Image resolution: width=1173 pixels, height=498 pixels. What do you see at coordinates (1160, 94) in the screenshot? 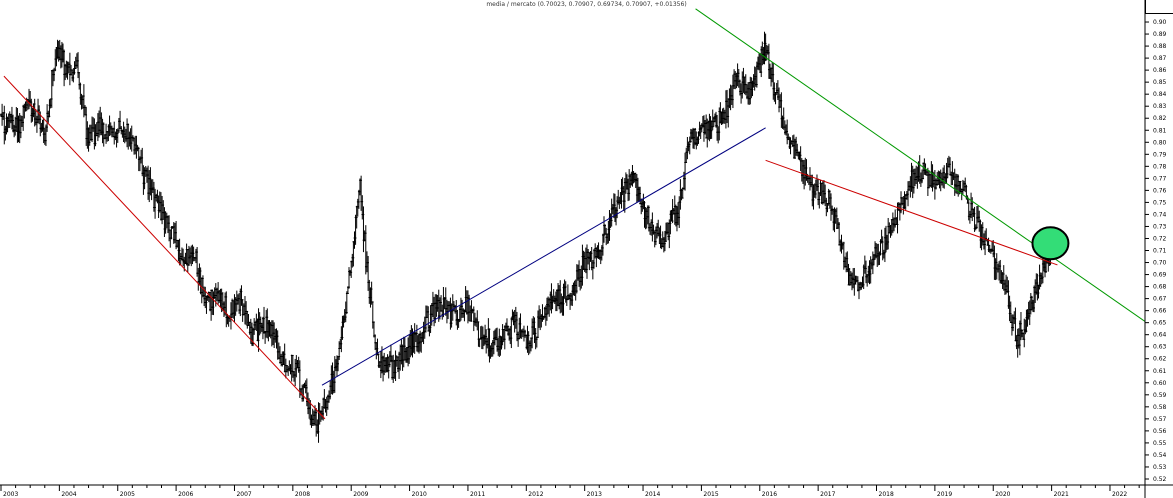
I see `y-tick-label: 0.84` at bounding box center [1160, 94].